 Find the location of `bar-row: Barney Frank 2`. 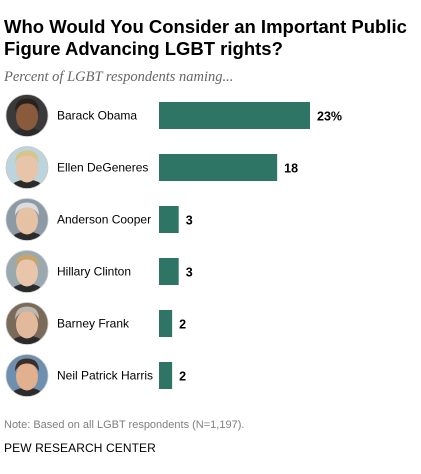

bar-row: Barney Frank 2 is located at coordinates (95, 323).